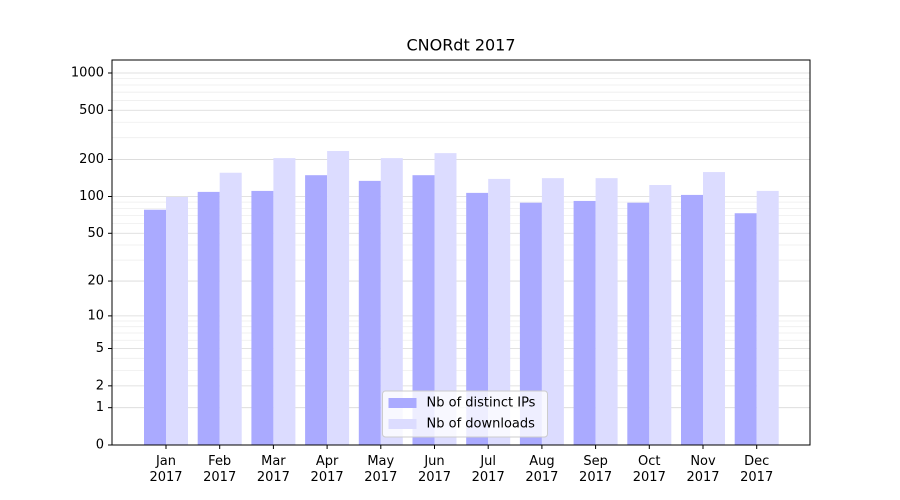 Image resolution: width=900 pixels, height=500 pixels. I want to click on x-tick-label: Mar 2017, so click(273, 469).